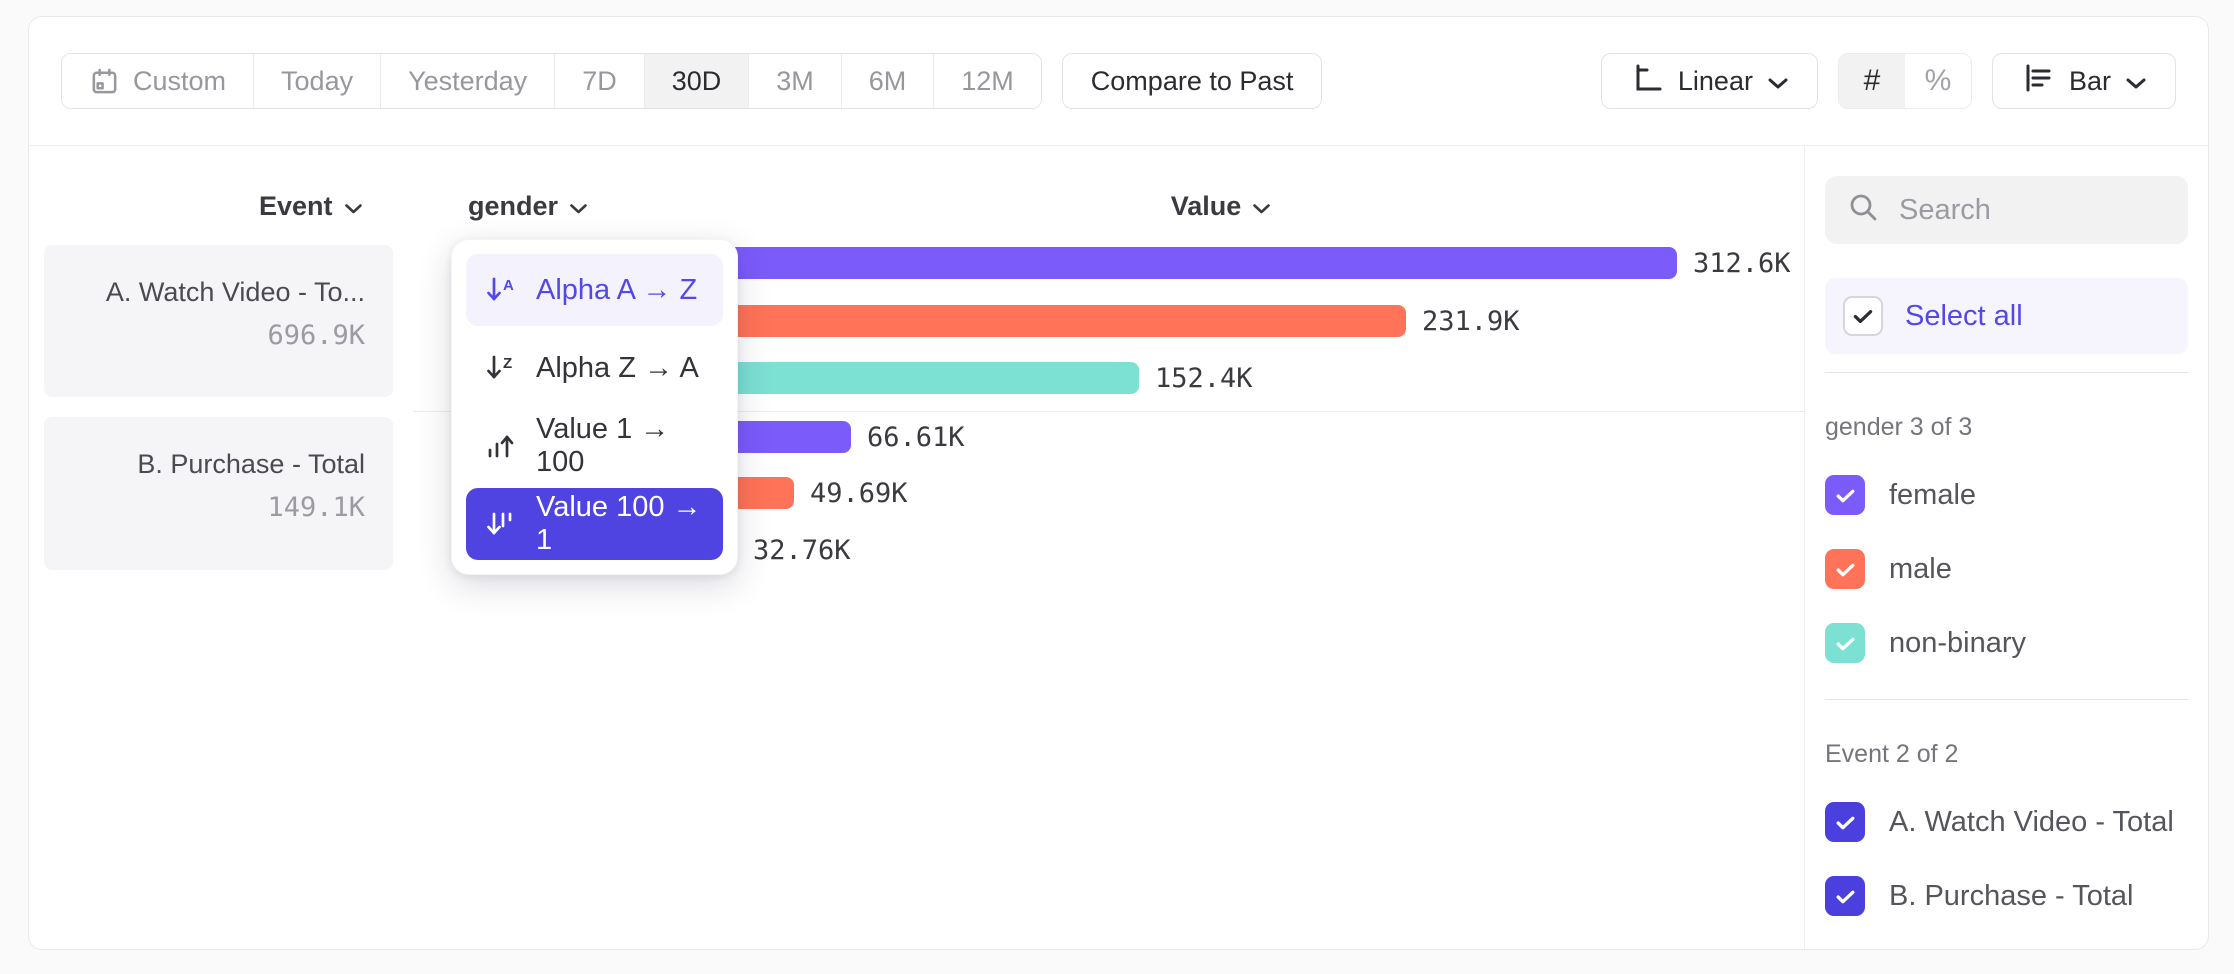  What do you see at coordinates (1920, 568) in the screenshot?
I see `filter-item-label: male` at bounding box center [1920, 568].